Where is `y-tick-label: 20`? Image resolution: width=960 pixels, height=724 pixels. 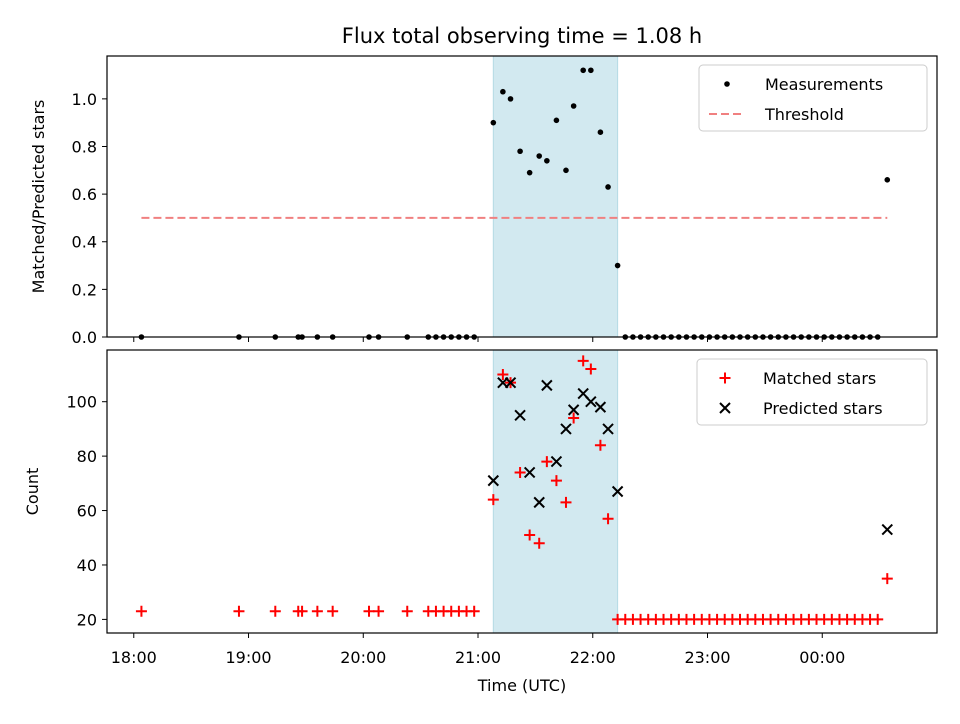
y-tick-label: 20 is located at coordinates (87, 619).